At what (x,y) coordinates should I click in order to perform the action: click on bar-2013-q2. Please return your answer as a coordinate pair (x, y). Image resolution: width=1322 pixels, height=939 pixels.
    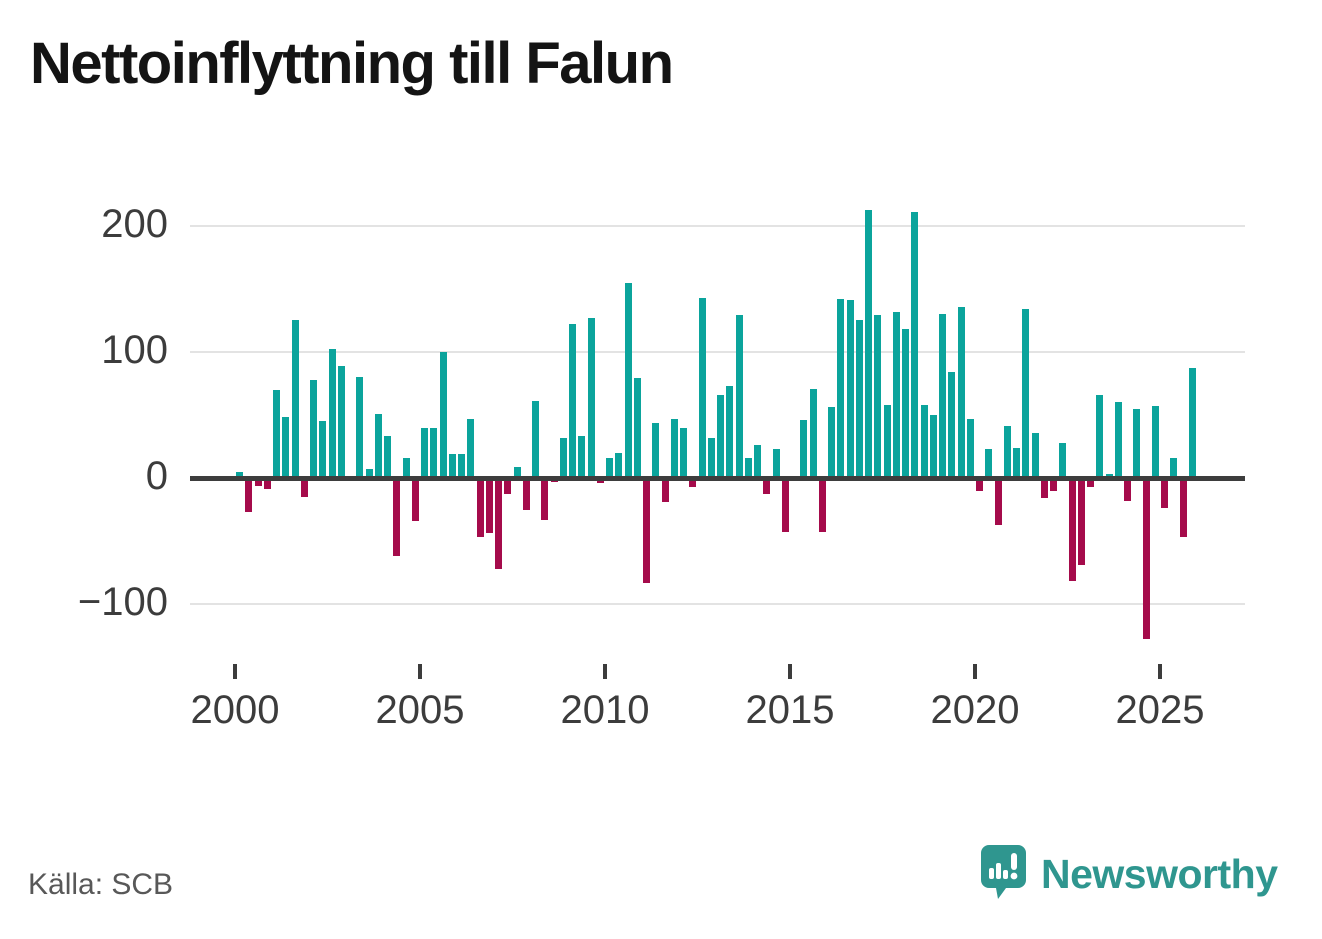
    Looking at the image, I should click on (730, 431).